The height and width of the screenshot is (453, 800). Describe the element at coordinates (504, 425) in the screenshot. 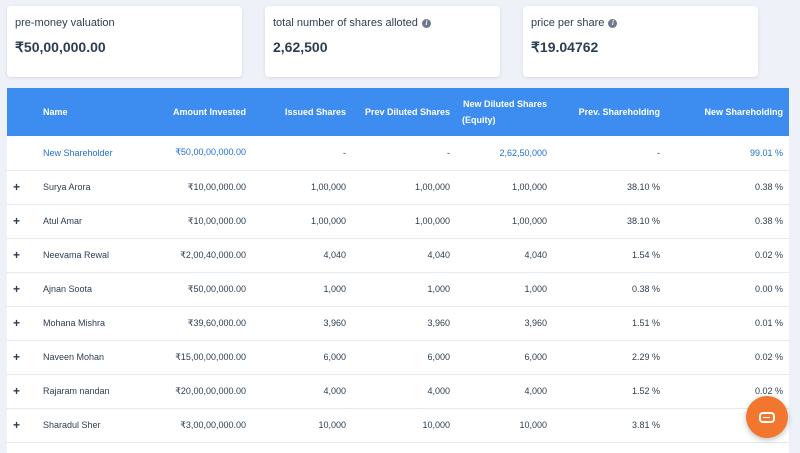

I see `new-diluted-shares: 10,000` at that location.